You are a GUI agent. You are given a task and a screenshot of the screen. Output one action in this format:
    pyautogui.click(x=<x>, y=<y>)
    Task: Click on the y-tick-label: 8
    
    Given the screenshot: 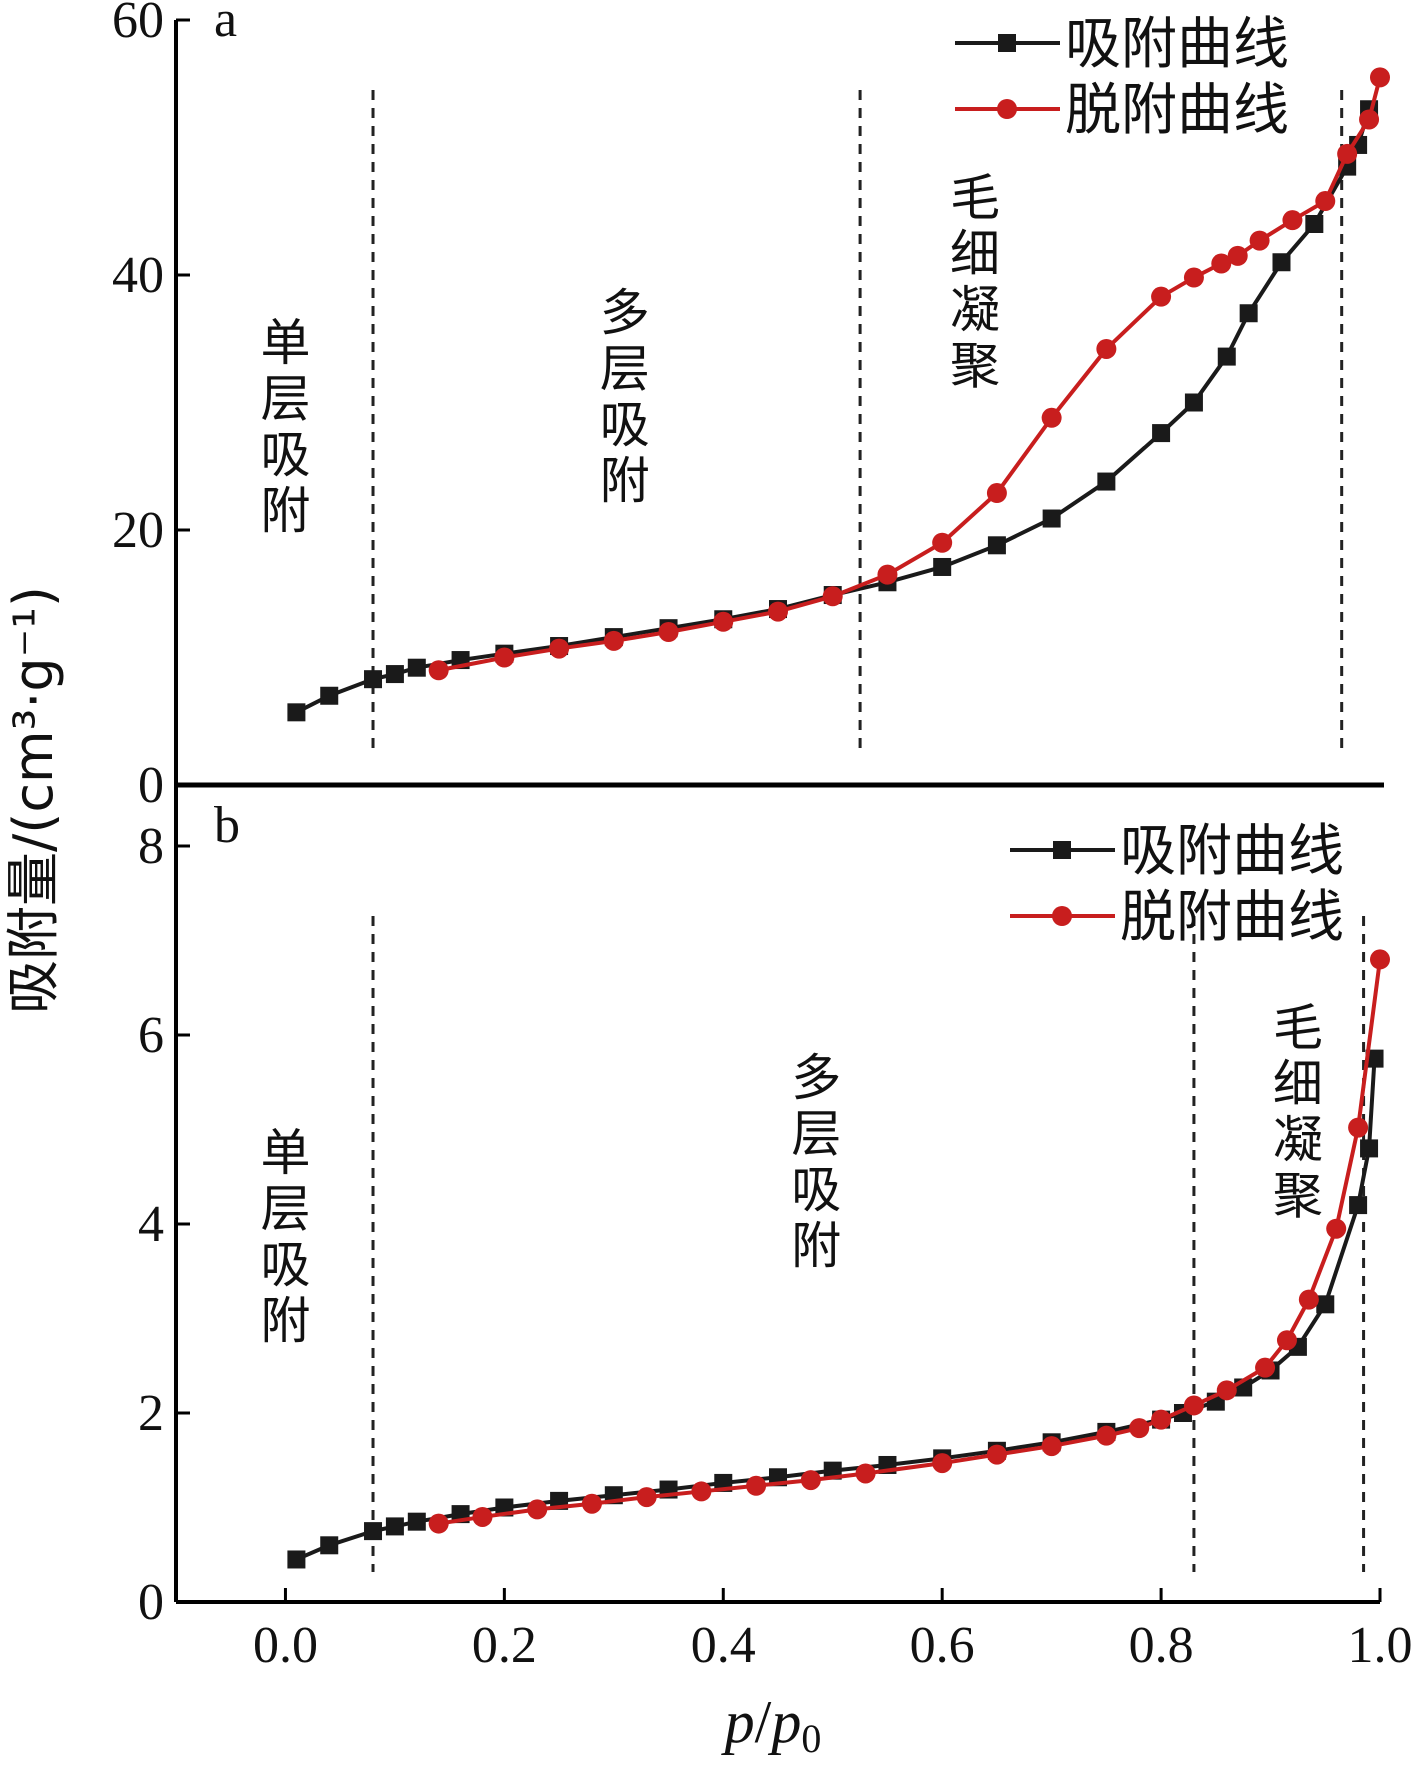 What is the action you would take?
    pyautogui.click(x=151, y=846)
    